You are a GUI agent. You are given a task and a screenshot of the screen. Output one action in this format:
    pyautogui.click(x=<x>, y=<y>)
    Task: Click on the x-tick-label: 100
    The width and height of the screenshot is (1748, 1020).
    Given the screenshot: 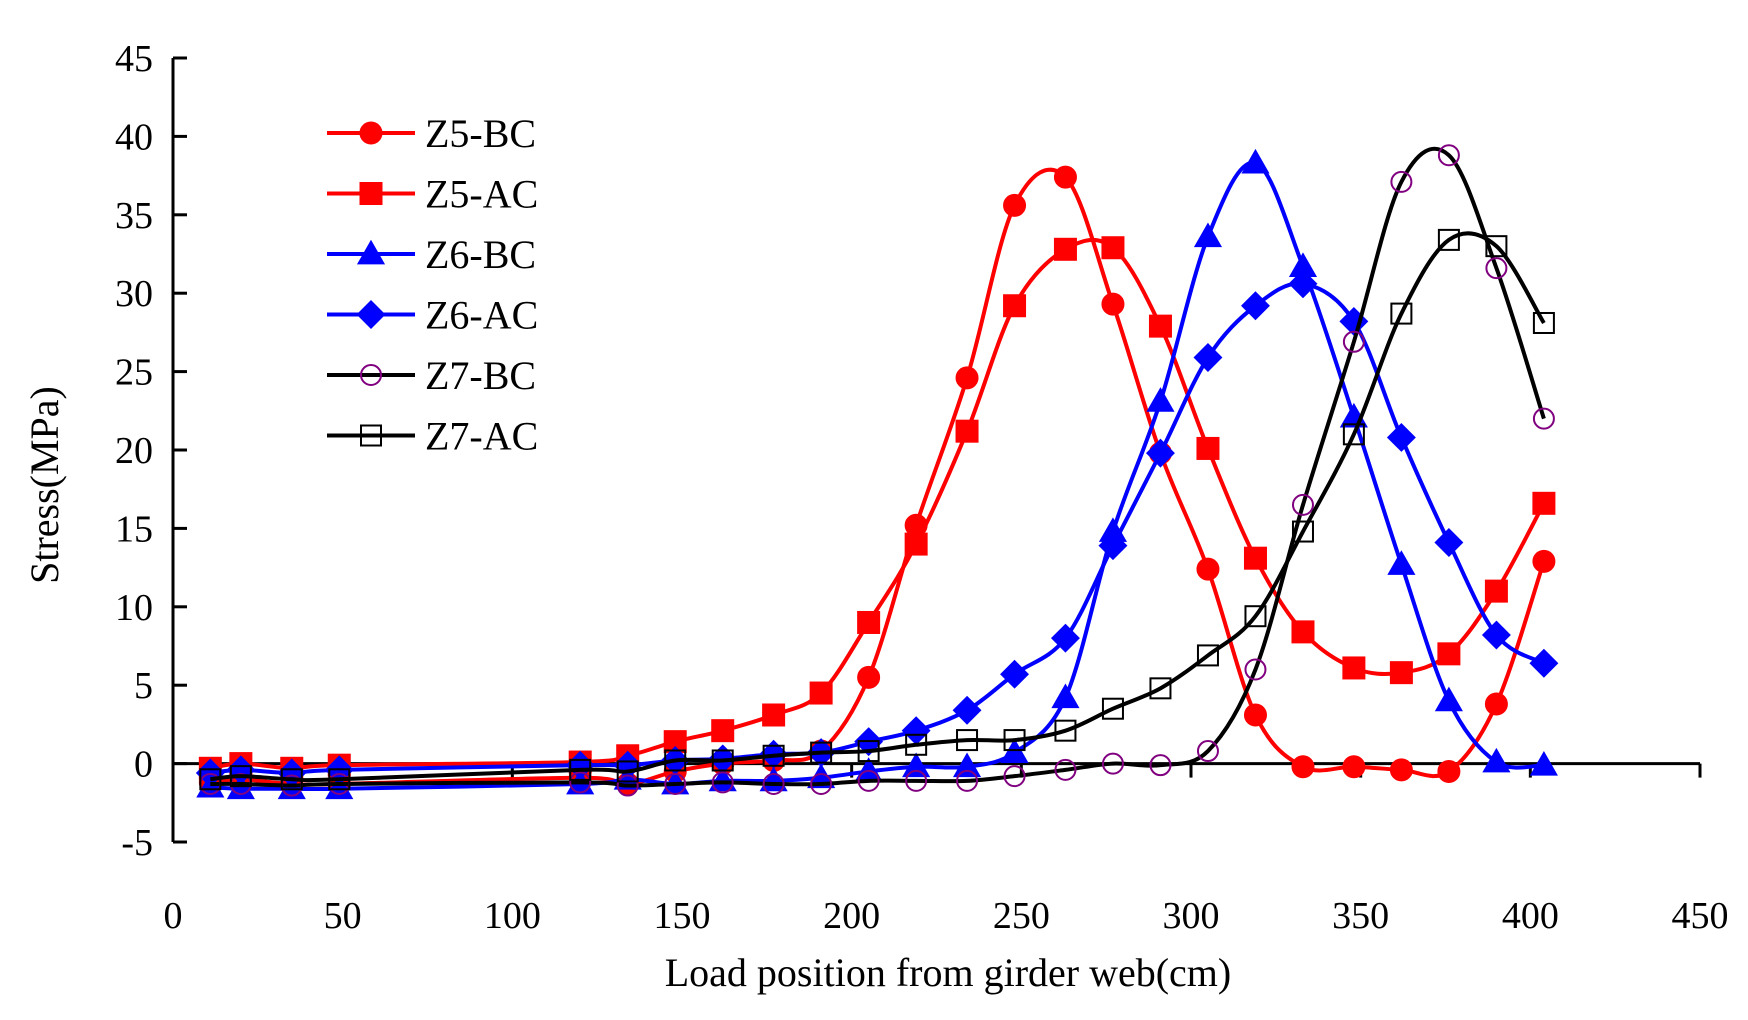 What is the action you would take?
    pyautogui.click(x=512, y=916)
    